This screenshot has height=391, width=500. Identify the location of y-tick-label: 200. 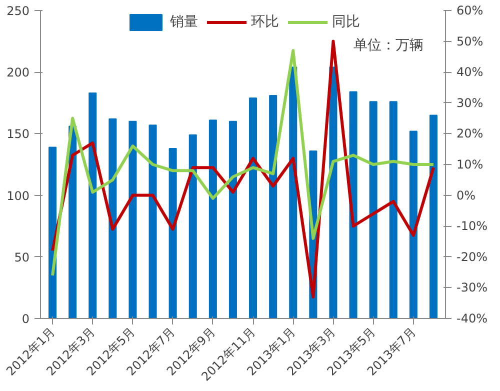
(18, 73).